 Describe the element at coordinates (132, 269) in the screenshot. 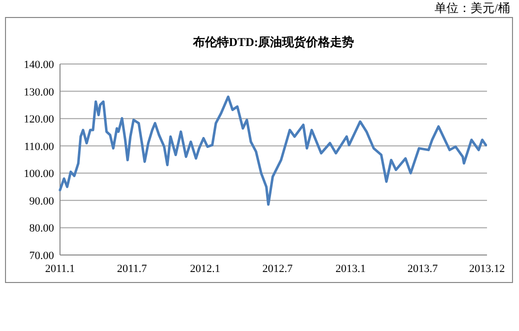

I see `x-tick-label: 2011.7` at that location.